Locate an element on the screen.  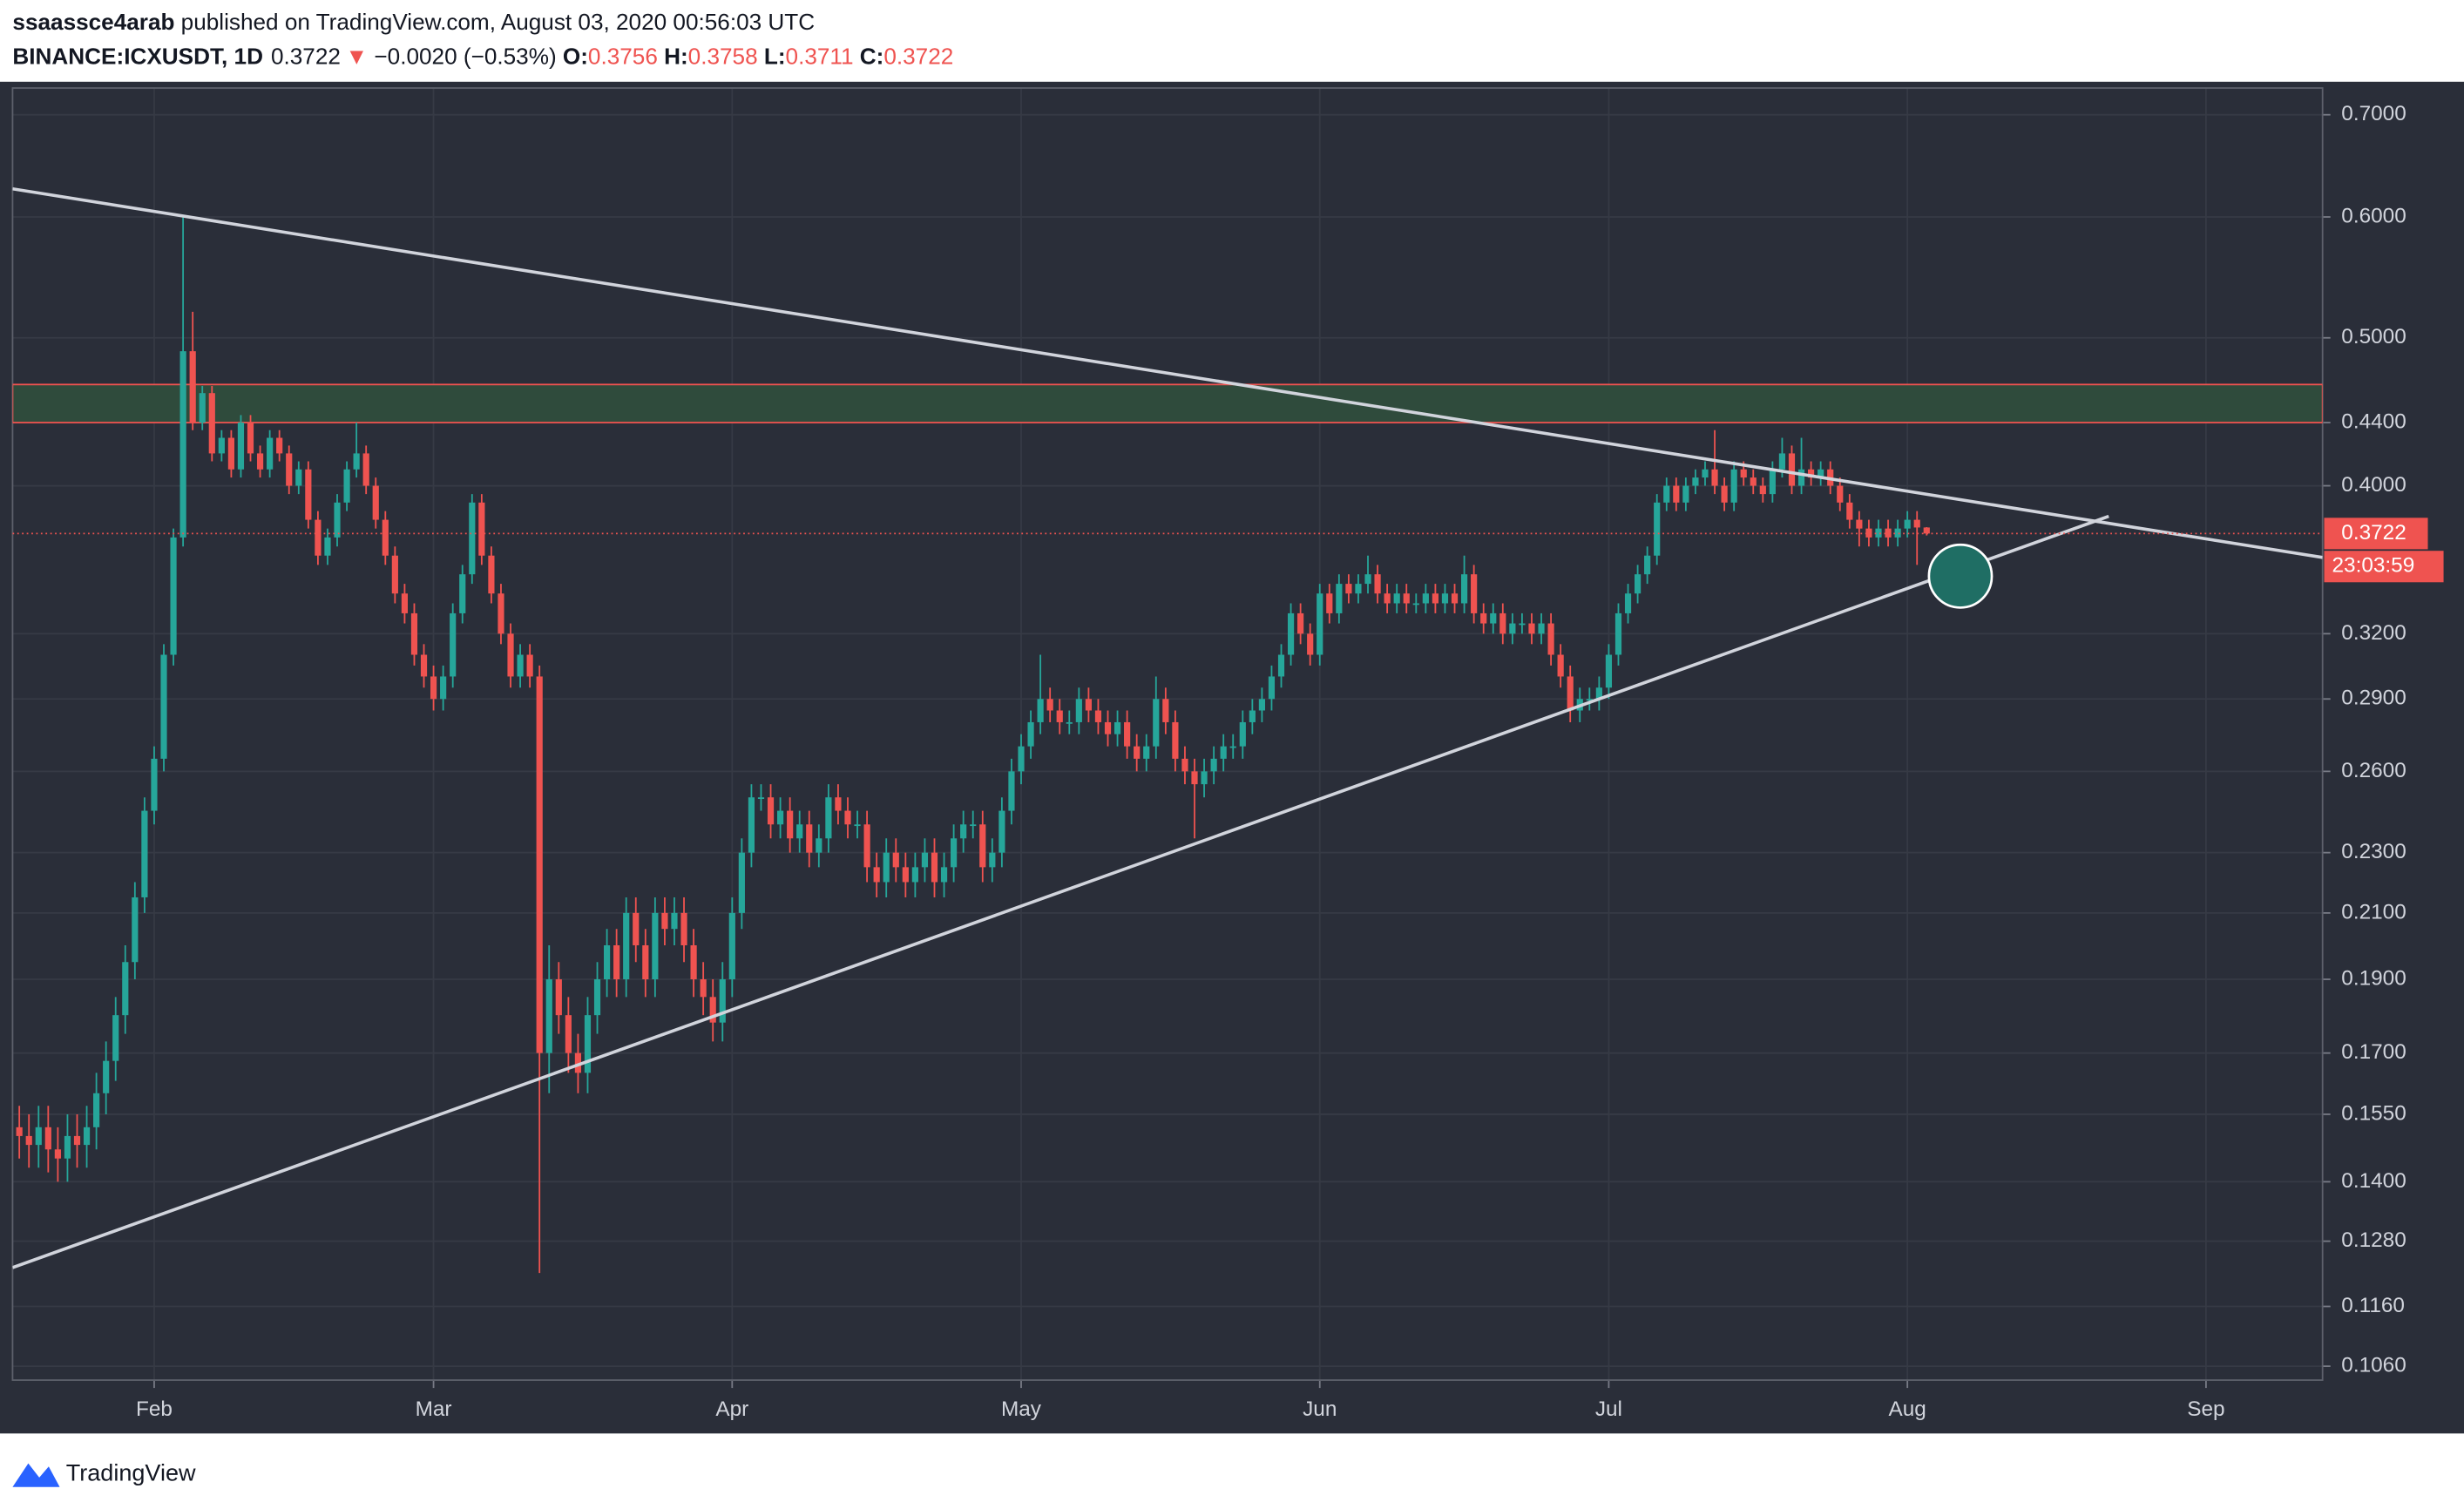
y-tick-label: 0.1550 is located at coordinates (2373, 1113).